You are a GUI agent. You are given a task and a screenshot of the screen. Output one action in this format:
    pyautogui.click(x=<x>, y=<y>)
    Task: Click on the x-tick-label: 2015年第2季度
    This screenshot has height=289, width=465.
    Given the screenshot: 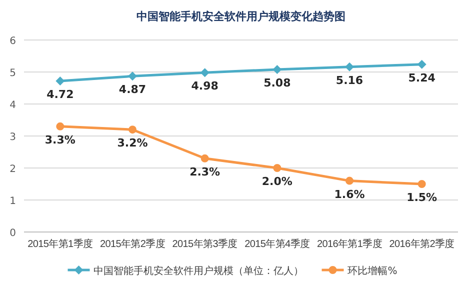 What is the action you would take?
    pyautogui.click(x=133, y=244)
    